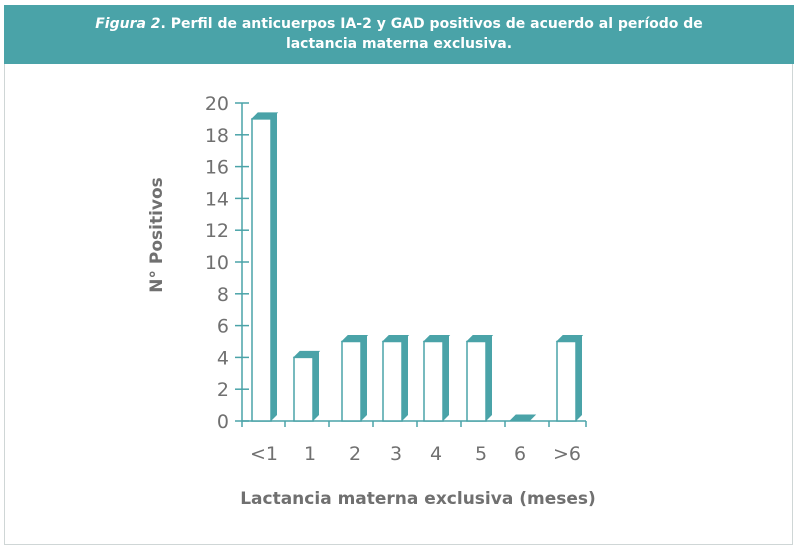 Image resolution: width=797 pixels, height=549 pixels. Describe the element at coordinates (217, 231) in the screenshot. I see `y-tick-label: 12` at that location.